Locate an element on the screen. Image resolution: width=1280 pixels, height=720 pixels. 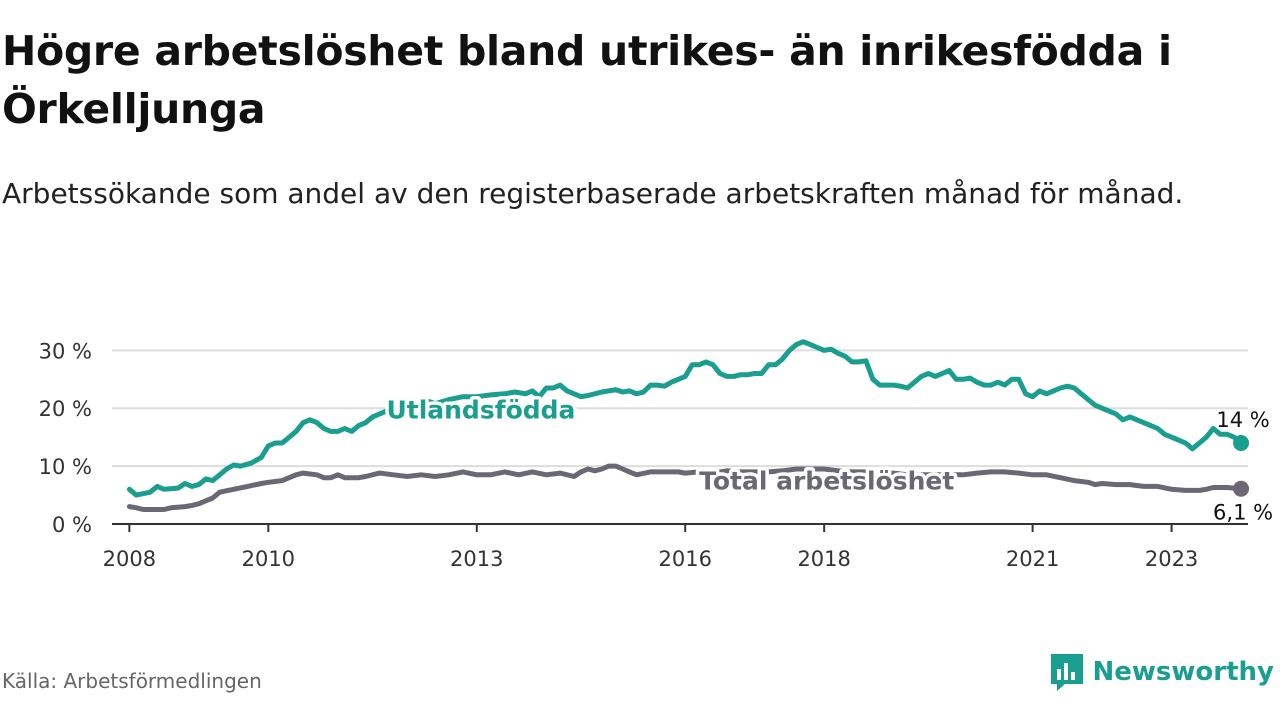
end-value-label-utlandsfodda: 14 % is located at coordinates (1242, 420).